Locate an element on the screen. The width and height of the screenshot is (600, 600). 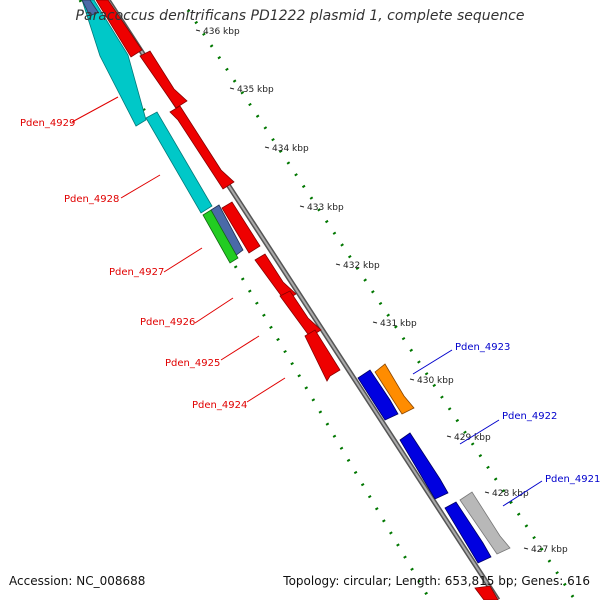
gene-label: Pden_4921 is located at coordinates (572, 479).